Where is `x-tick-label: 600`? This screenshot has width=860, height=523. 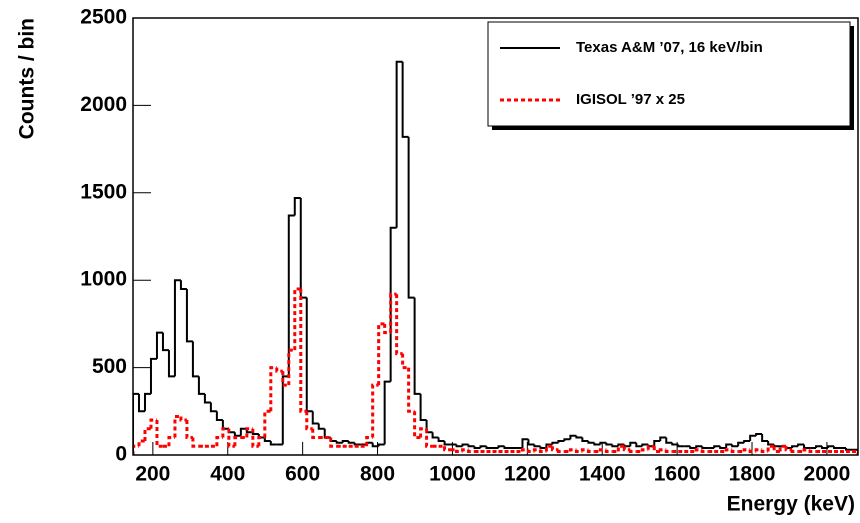
x-tick-label: 600 is located at coordinates (302, 474).